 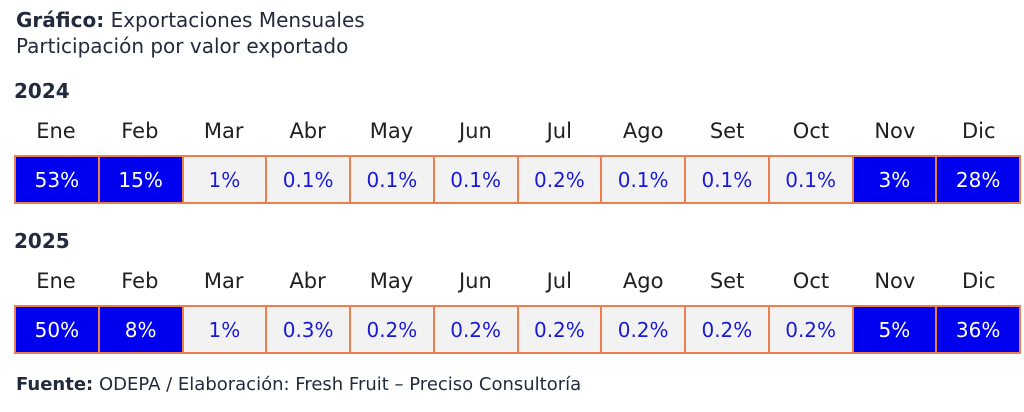 I want to click on value-cell-oct-2024: 0.1%, so click(x=811, y=179).